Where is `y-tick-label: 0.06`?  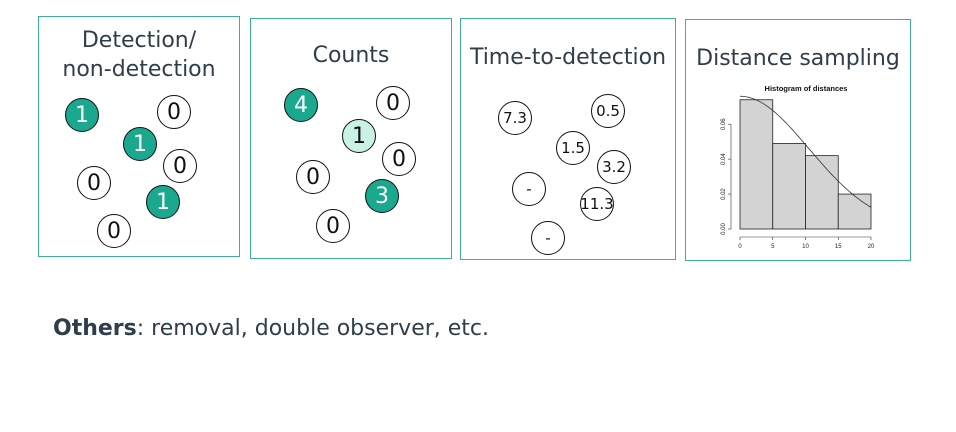
y-tick-label: 0.06 is located at coordinates (724, 124).